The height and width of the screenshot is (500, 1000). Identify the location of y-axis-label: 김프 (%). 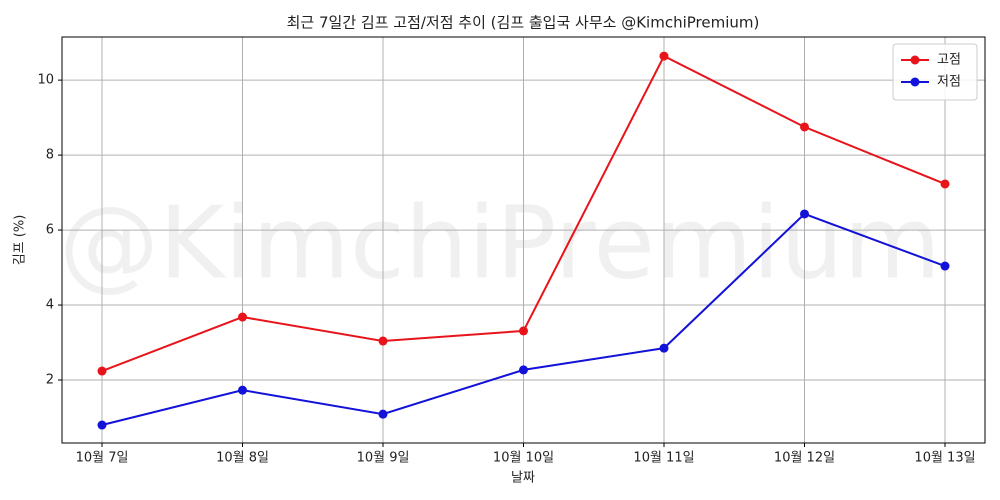
(20, 240).